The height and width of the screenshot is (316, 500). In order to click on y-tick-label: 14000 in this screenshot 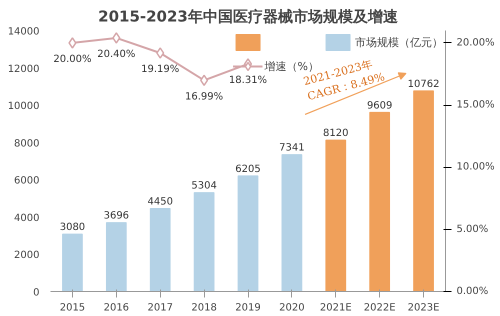, I will do `click(24, 32)`.